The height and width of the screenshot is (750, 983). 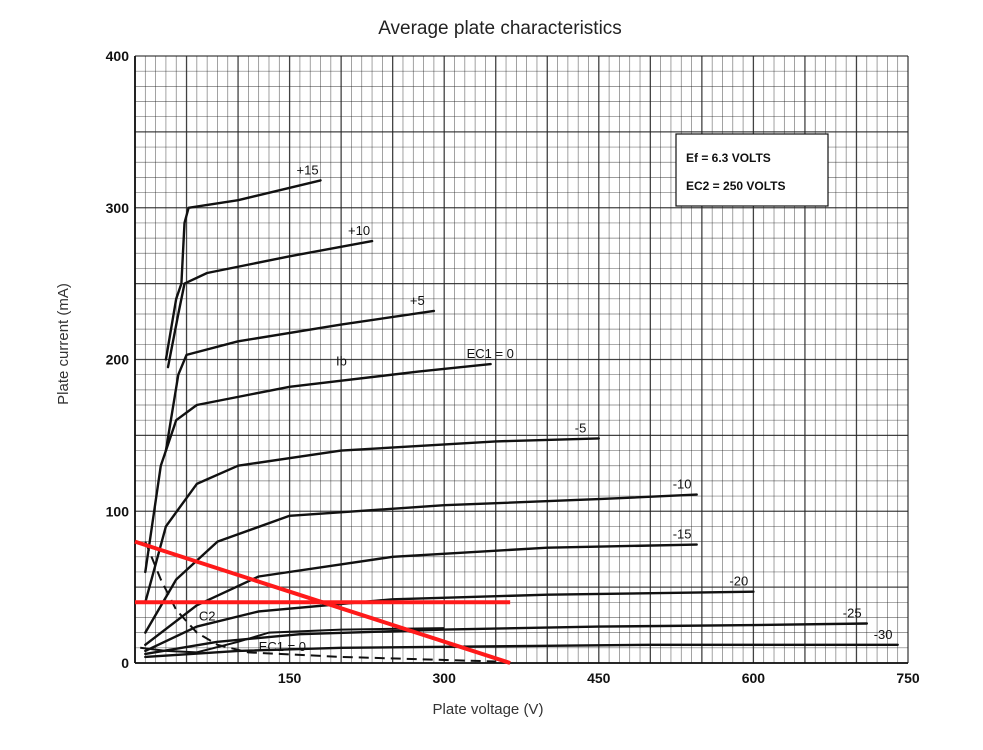 What do you see at coordinates (341, 361) in the screenshot?
I see `ib-label: Ib` at bounding box center [341, 361].